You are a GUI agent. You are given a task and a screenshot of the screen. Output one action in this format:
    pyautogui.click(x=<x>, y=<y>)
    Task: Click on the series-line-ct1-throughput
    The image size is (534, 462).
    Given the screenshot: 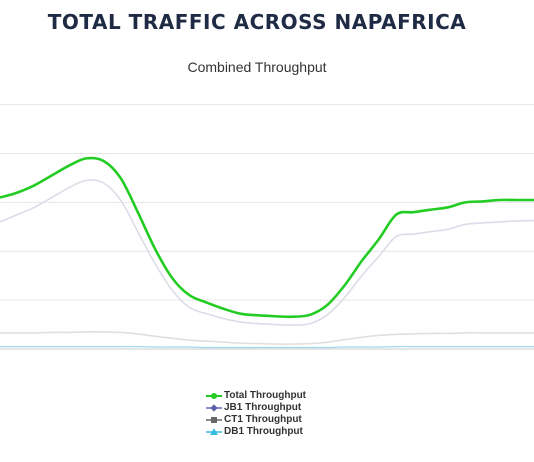 What is the action you would take?
    pyautogui.click(x=267, y=338)
    